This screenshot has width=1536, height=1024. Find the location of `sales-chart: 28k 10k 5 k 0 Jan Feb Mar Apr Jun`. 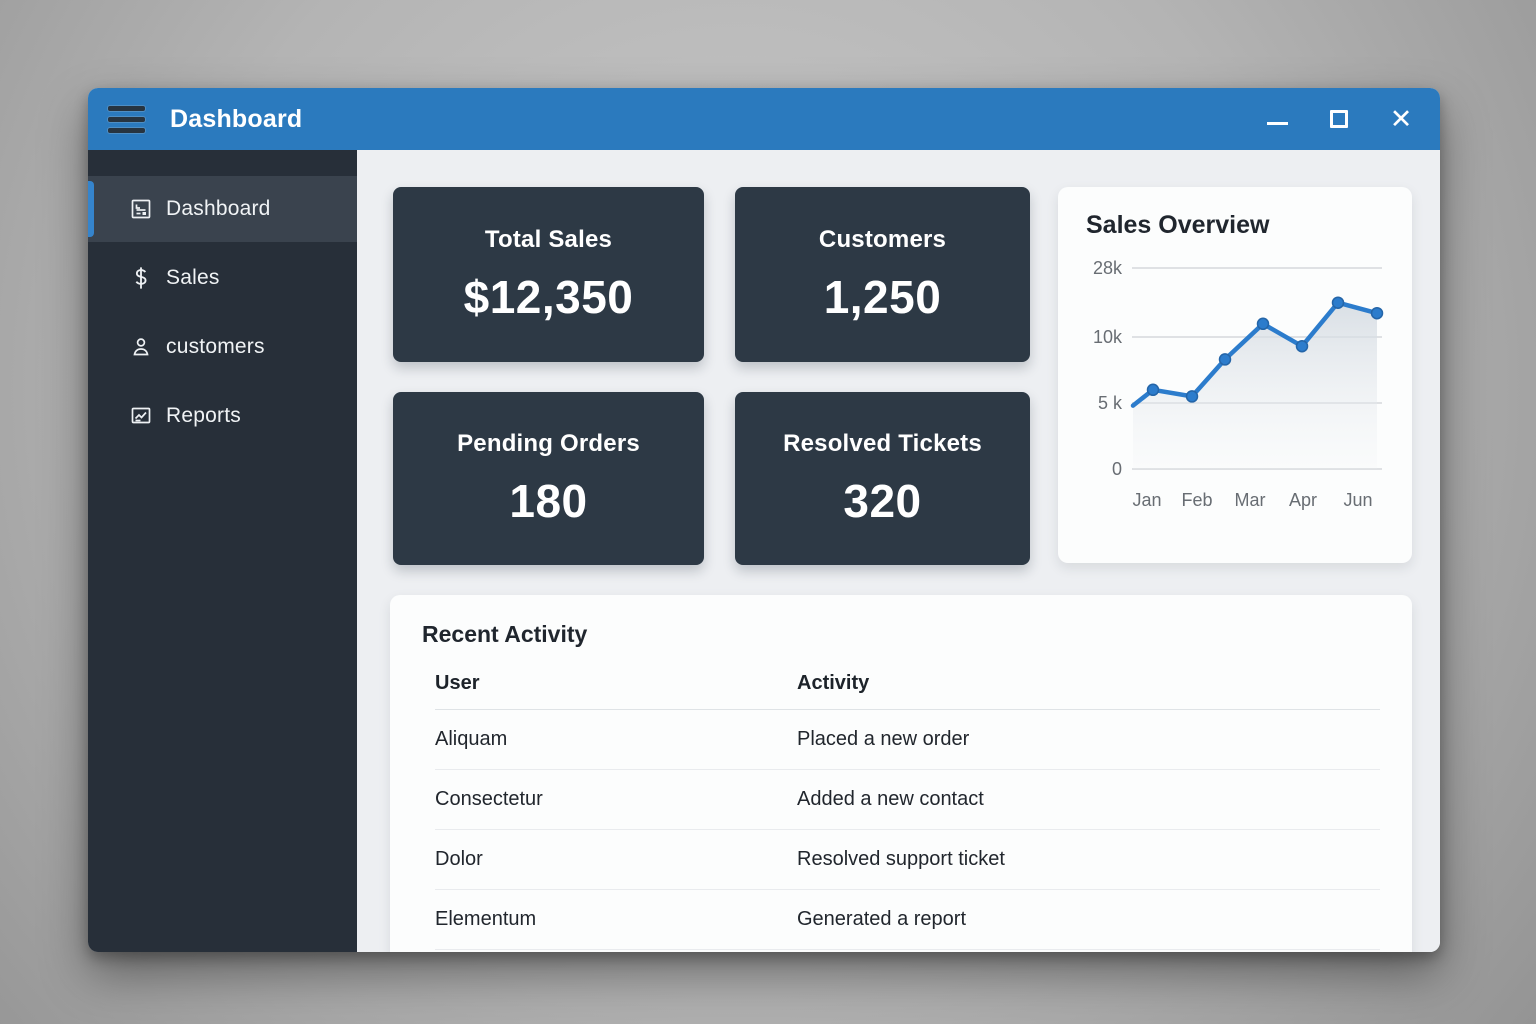

sales-chart: 28k 10k 5 k 0 Jan Feb Mar Apr Jun is located at coordinates (1238, 384).